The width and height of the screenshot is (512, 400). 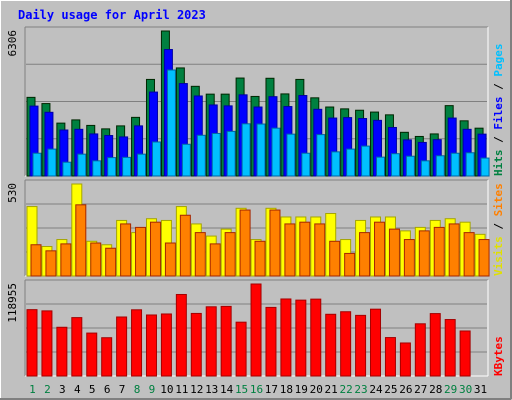 I want to click on series-label: KBytes, so click(x=498, y=356).